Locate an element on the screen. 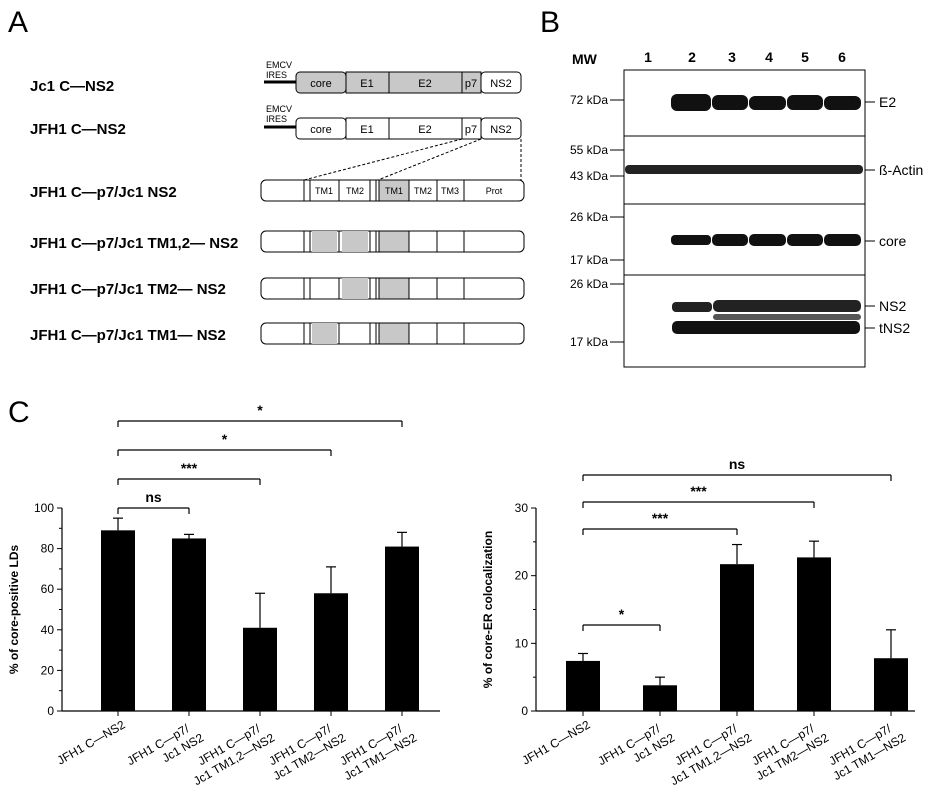 Image resolution: width=943 pixels, height=800 pixels. zoom-line is located at coordinates (383, 159).